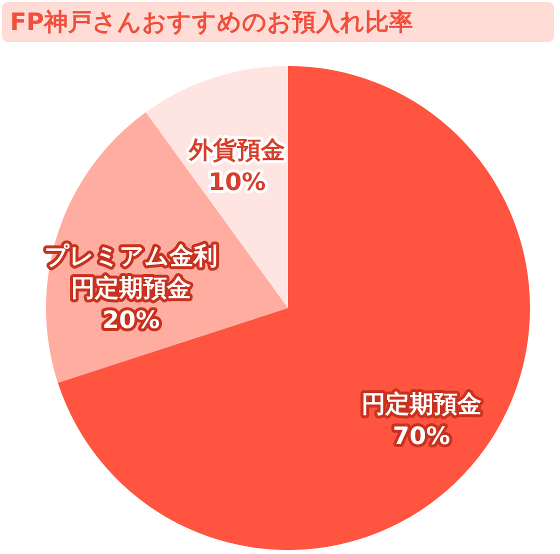  I want to click on chart-title: FP神戸さんおすすめのお預入れ比率, so click(278, 22).